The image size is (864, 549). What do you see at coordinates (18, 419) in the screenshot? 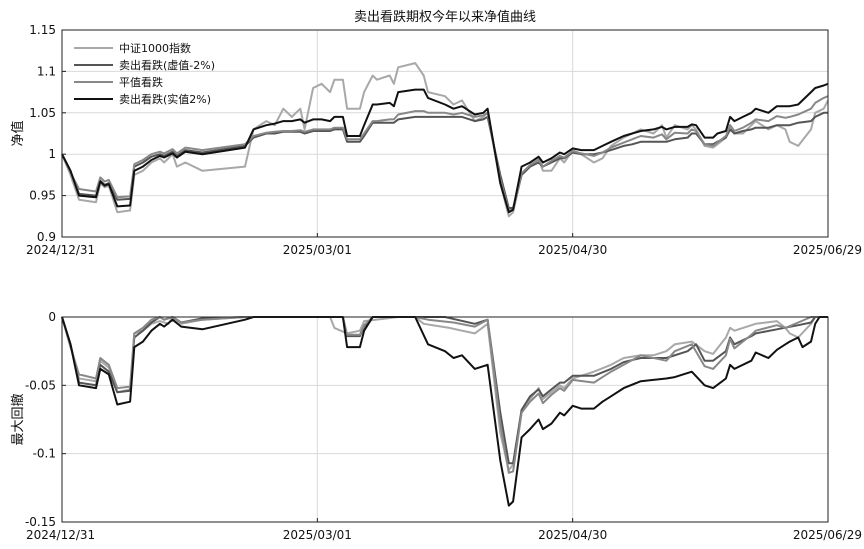
I see `y-axis-label: 最大回撤` at bounding box center [18, 419].